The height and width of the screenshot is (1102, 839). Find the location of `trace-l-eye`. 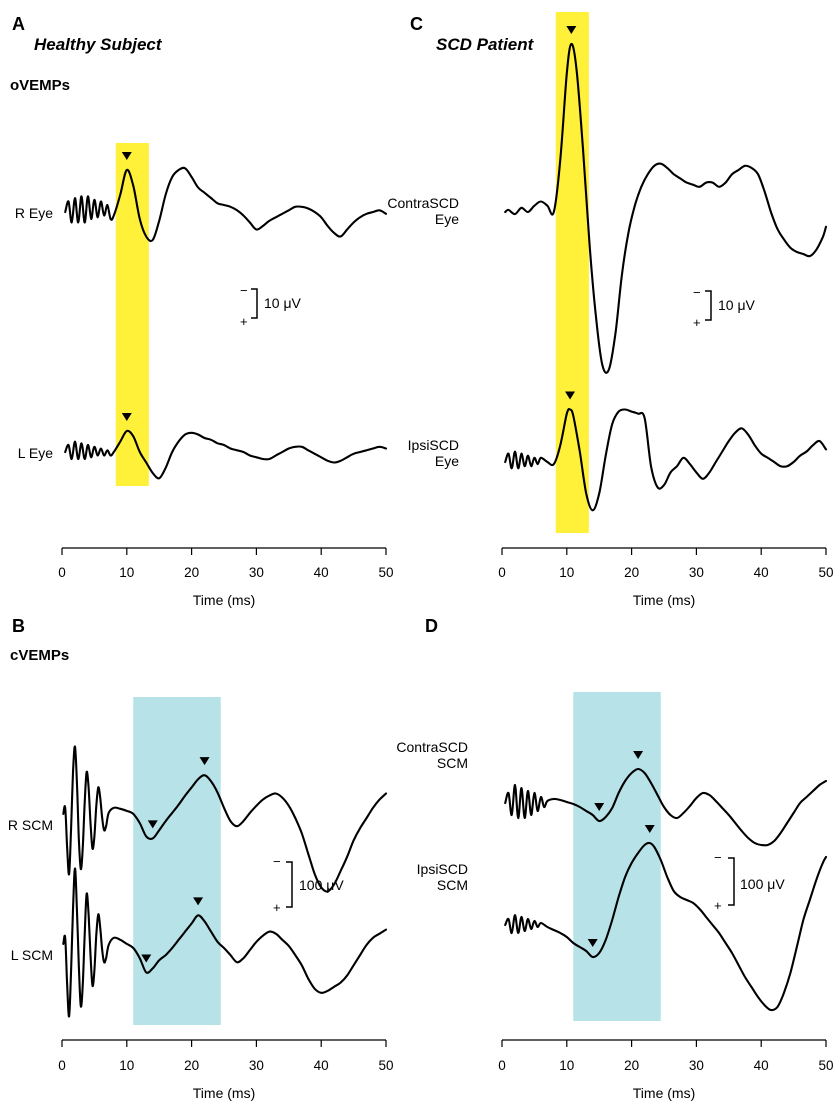

trace-l-eye is located at coordinates (226, 454).